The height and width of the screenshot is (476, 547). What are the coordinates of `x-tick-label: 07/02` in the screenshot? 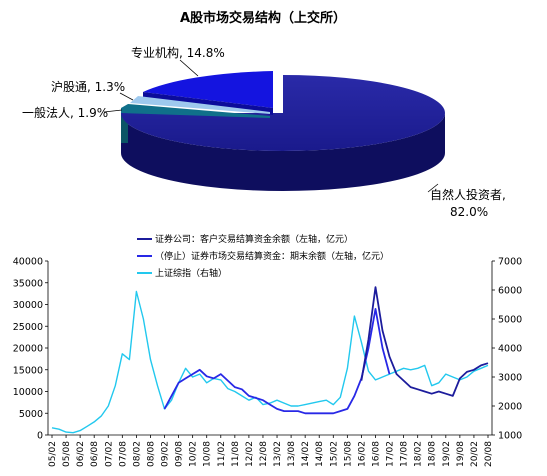 It's located at (109, 454).